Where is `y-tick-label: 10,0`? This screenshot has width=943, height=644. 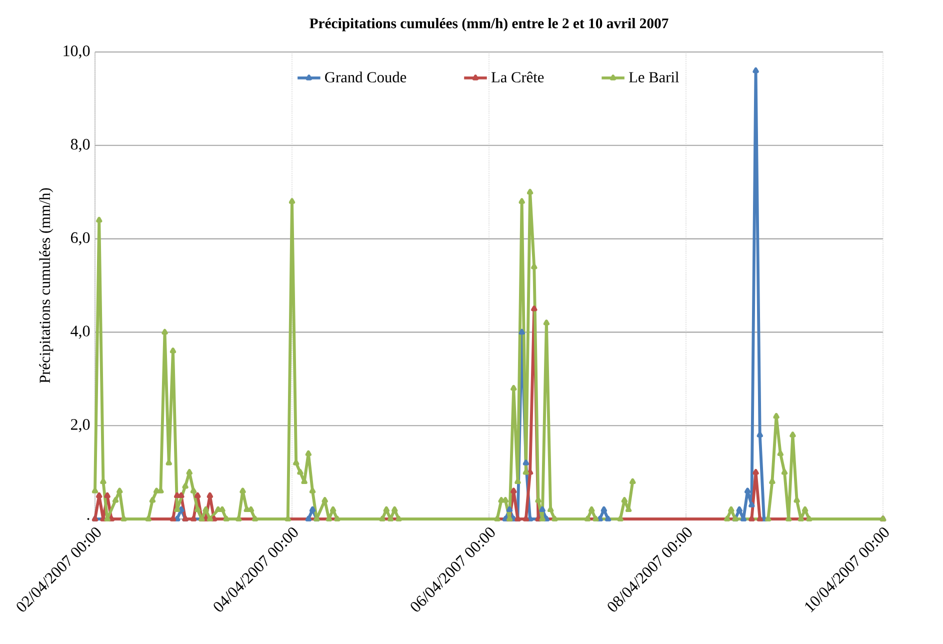 y-tick-label: 10,0 is located at coordinates (77, 52).